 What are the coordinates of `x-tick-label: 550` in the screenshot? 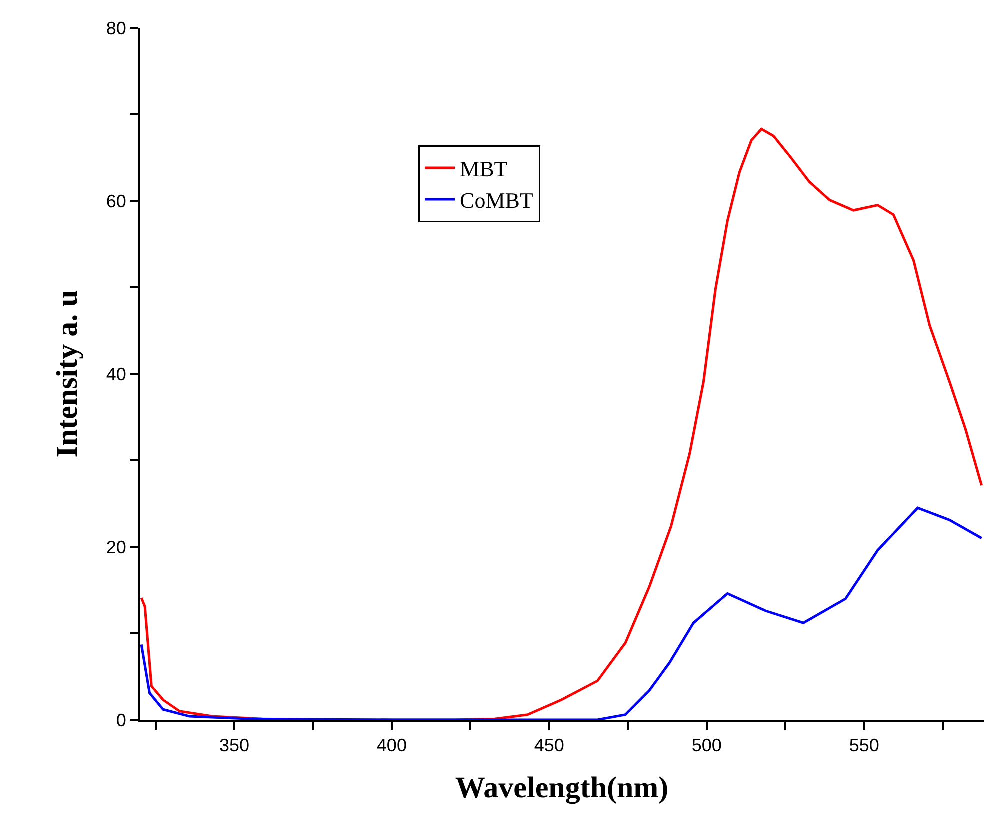 It's located at (864, 746).